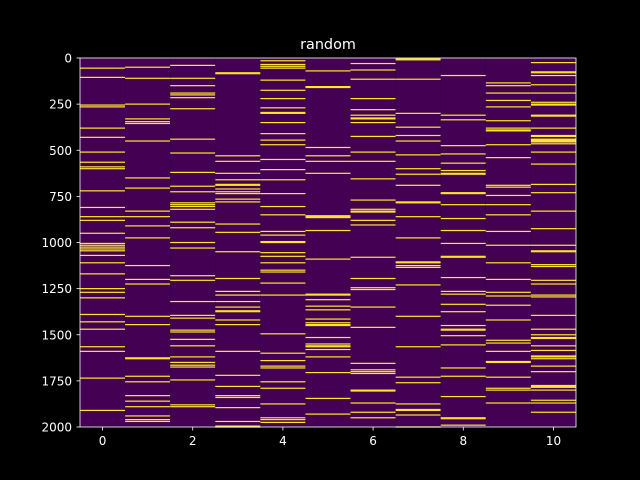 This screenshot has height=480, width=640. Describe the element at coordinates (56, 243) in the screenshot. I see `y-tick-label: 1000` at that location.